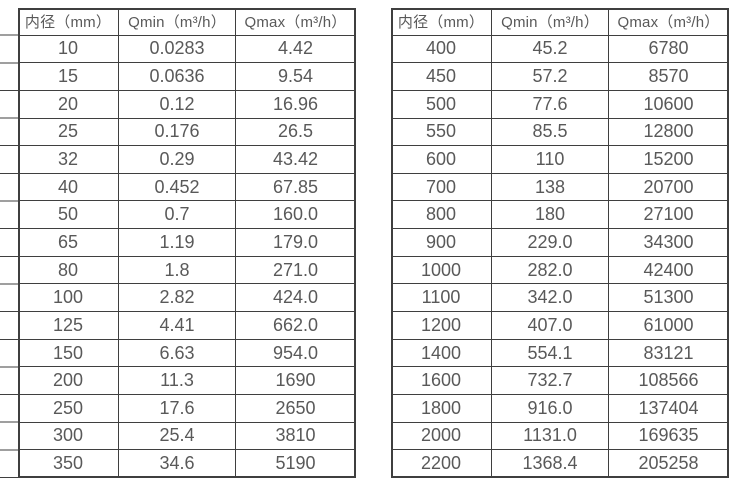 This screenshot has width=750, height=483. I want to click on table-cell: 12800, so click(669, 132).